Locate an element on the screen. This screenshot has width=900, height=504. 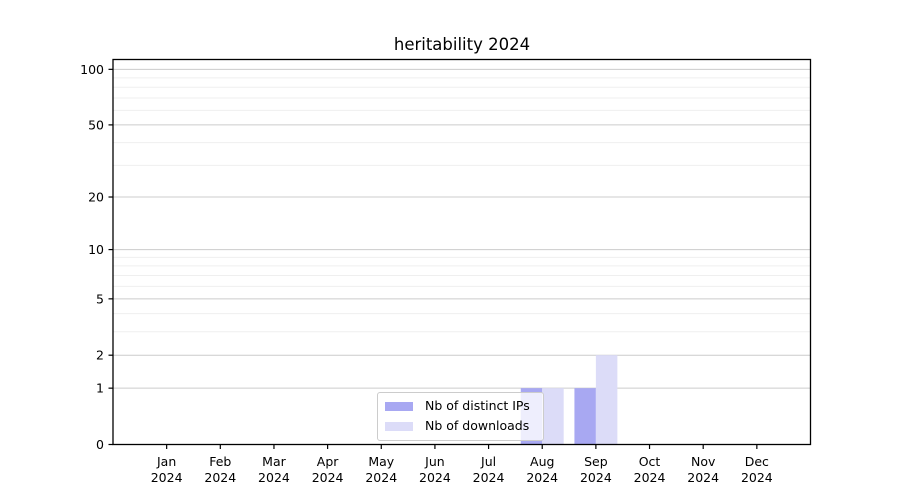
x-tick-label-month: May is located at coordinates (381, 461).